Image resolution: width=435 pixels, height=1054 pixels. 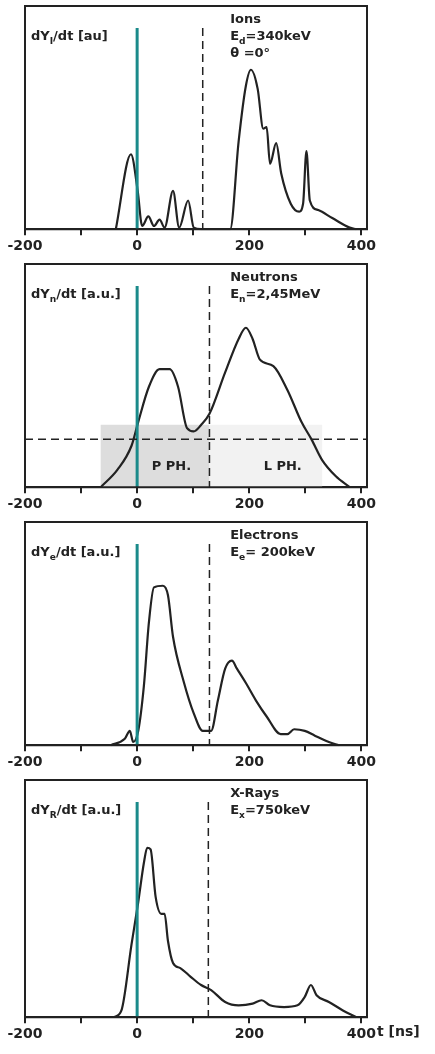 What do you see at coordinates (171, 466) in the screenshot?
I see `band-label: P PH.` at bounding box center [171, 466].